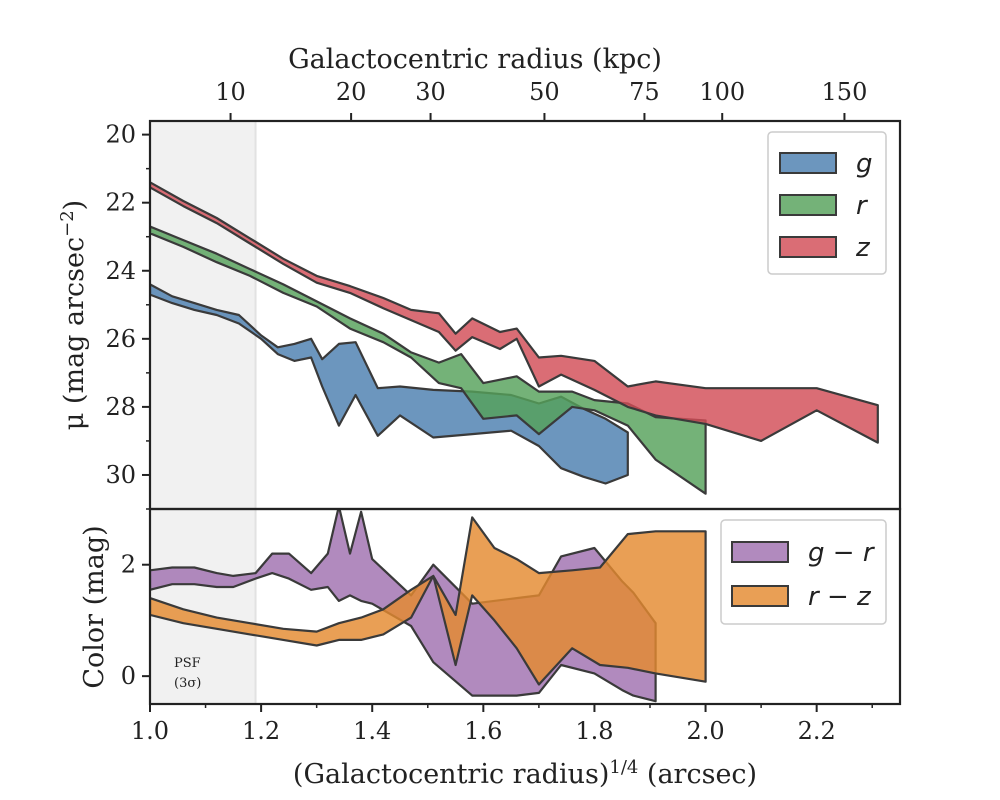  What do you see at coordinates (808, 247) in the screenshot?
I see `legend-swatch-z` at bounding box center [808, 247].